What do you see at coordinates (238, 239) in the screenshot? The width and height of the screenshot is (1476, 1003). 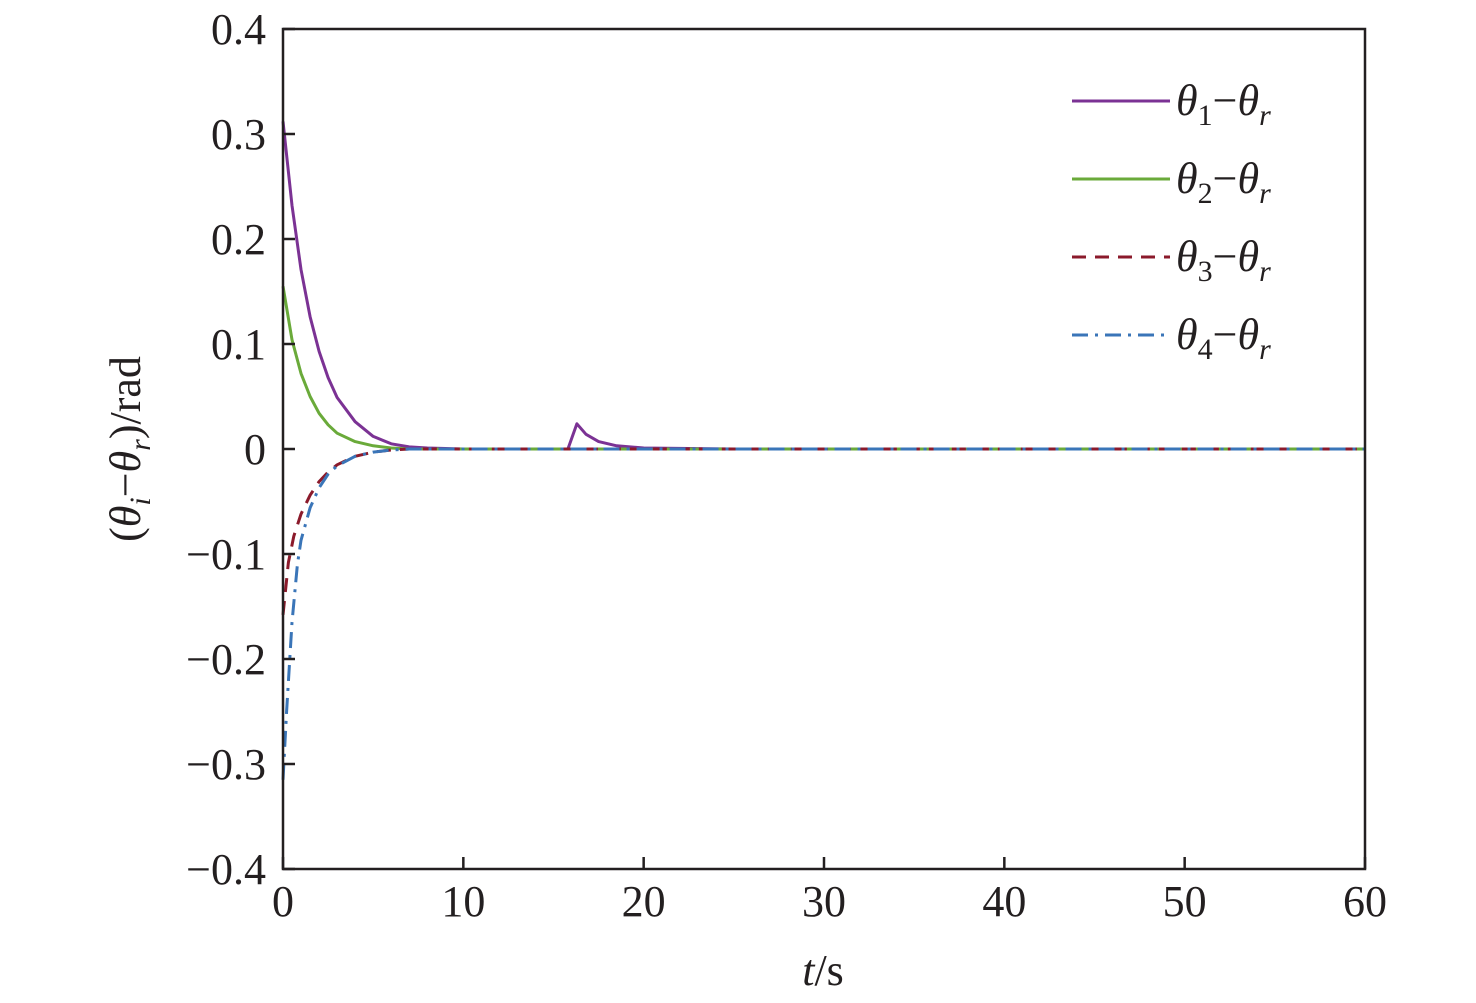 I see `y-tick-label: 0.2` at bounding box center [238, 239].